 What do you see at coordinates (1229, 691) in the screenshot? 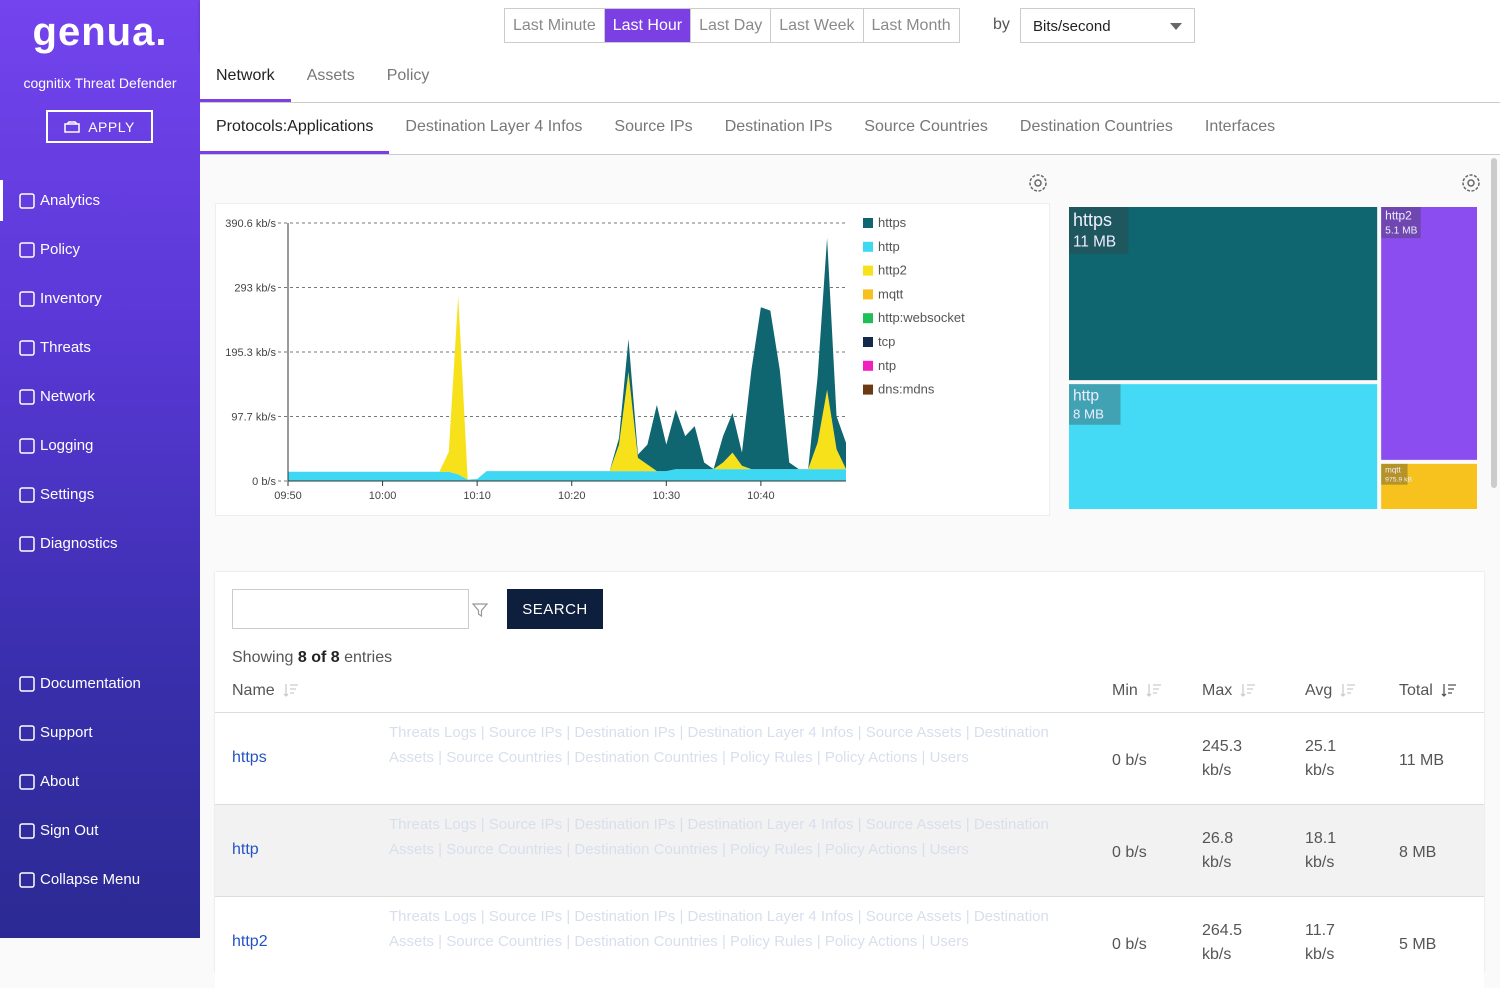
I see `column-header: Max` at bounding box center [1229, 691].